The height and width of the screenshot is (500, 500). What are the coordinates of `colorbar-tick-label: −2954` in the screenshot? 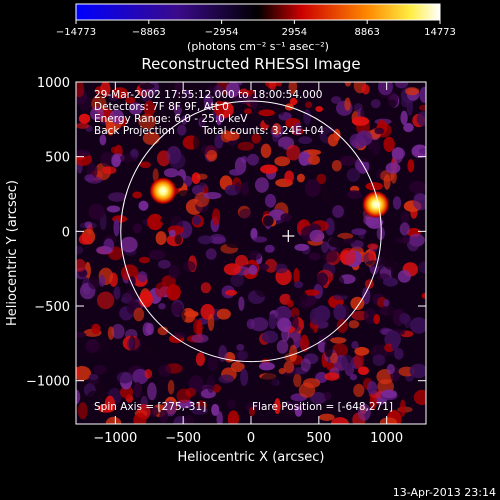 It's located at (222, 32).